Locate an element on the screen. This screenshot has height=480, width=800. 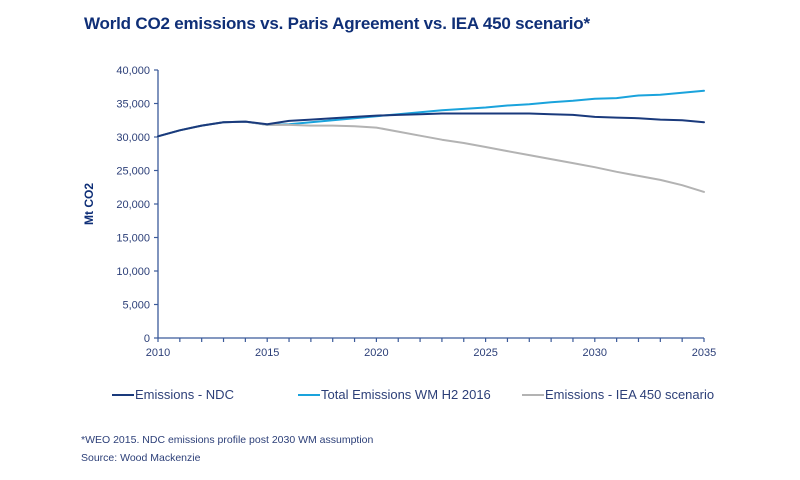
legend-item-wm: Total Emissions WM H2 2016 is located at coordinates (410, 394).